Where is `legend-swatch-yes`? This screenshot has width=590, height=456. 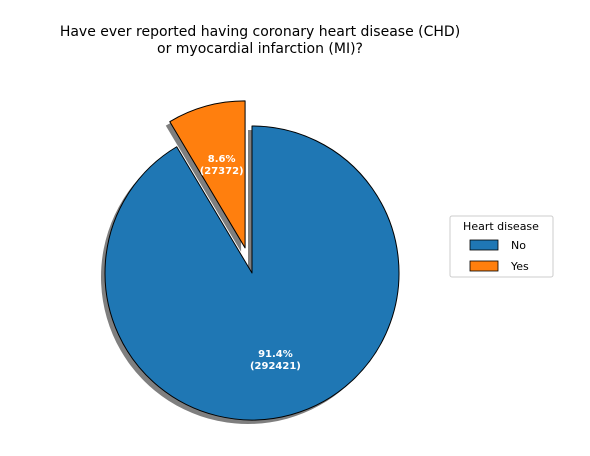
legend-swatch-yes is located at coordinates (484, 266).